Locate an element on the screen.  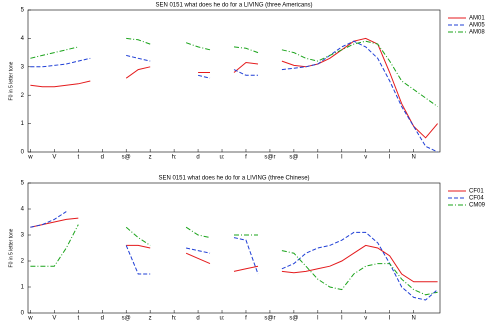
legend-label: AM08 is located at coordinates (477, 33).